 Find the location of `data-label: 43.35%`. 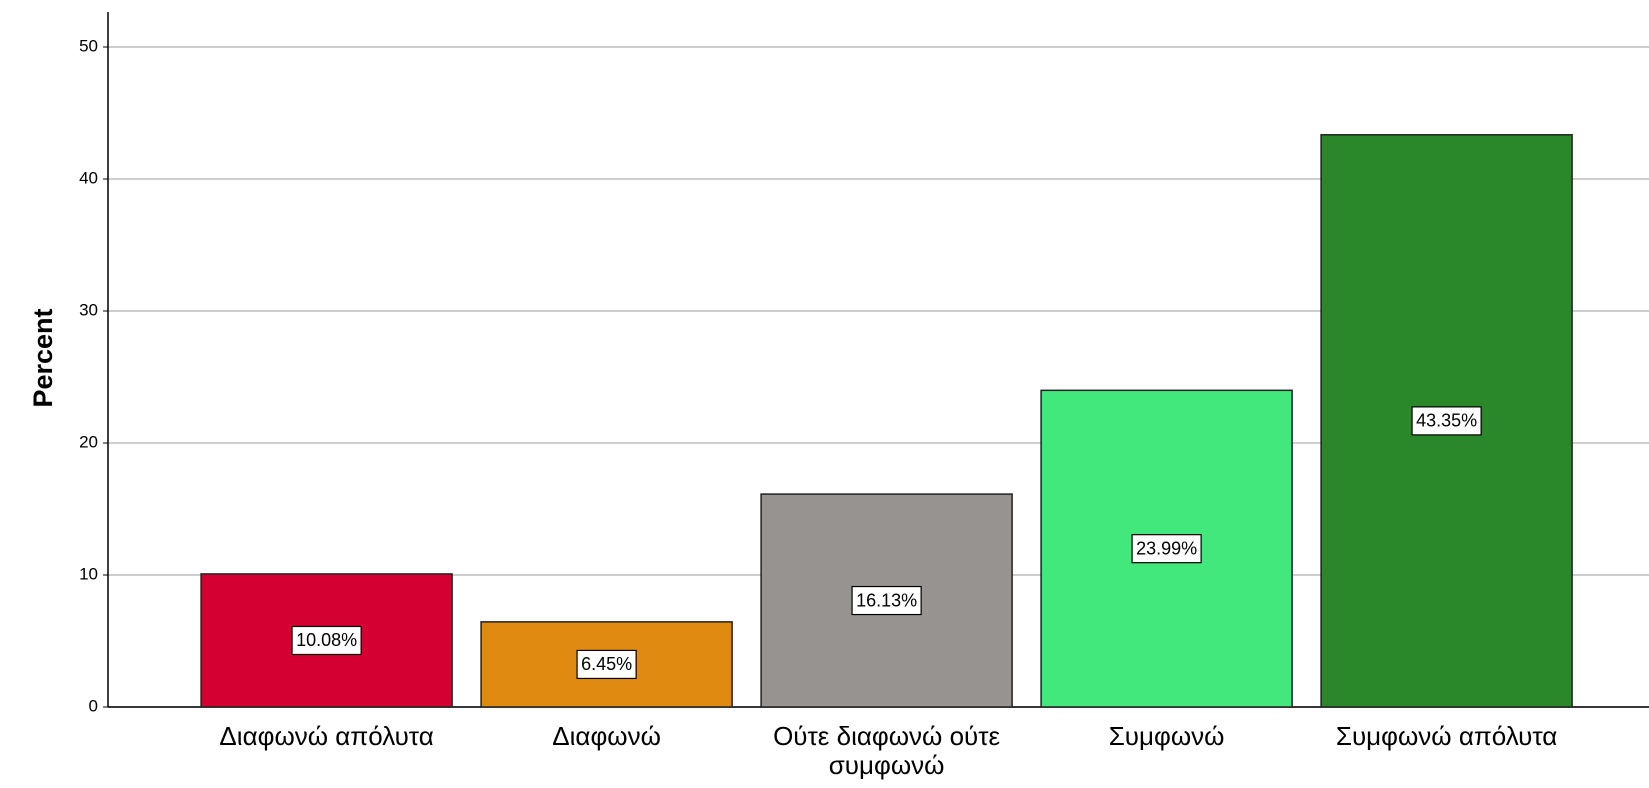

data-label: 43.35% is located at coordinates (1446, 421).